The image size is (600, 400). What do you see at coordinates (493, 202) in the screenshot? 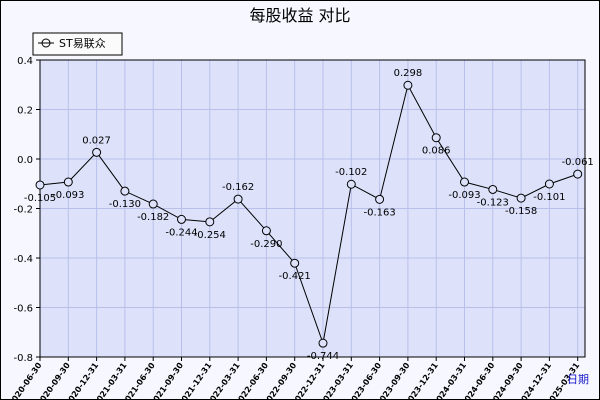
I see `data-label: -0.123` at bounding box center [493, 202].